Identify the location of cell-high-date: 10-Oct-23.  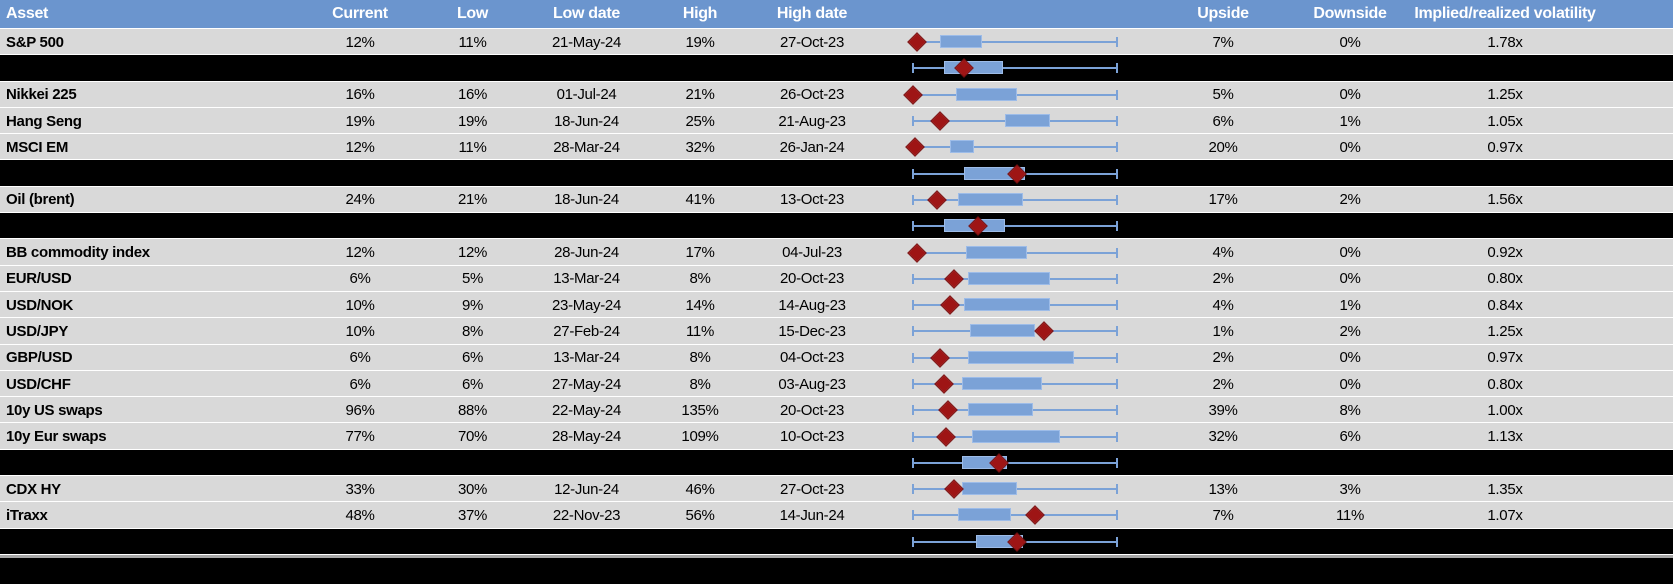
(812, 437).